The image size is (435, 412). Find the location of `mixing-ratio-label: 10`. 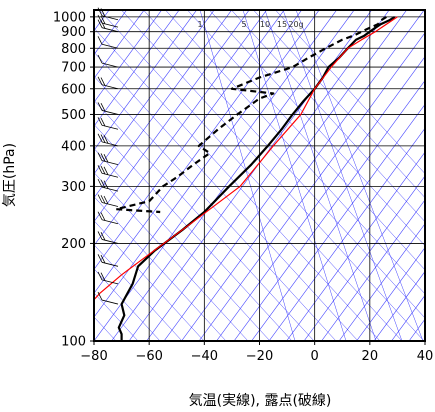

mixing-ratio-label: 10 is located at coordinates (265, 24).